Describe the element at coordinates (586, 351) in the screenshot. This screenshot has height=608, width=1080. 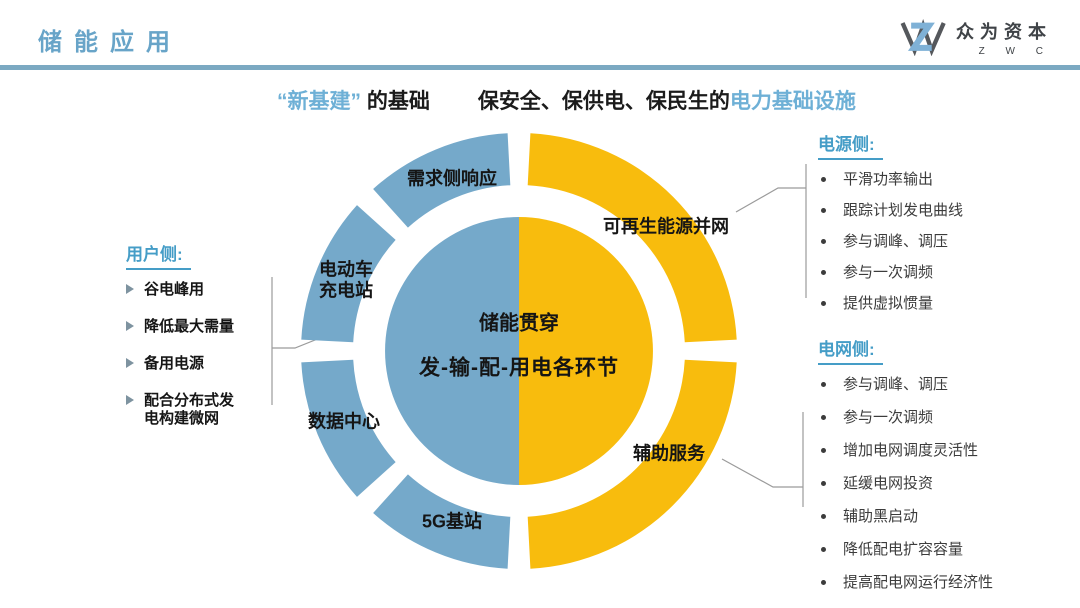
I see `inner-circle-right-half` at that location.